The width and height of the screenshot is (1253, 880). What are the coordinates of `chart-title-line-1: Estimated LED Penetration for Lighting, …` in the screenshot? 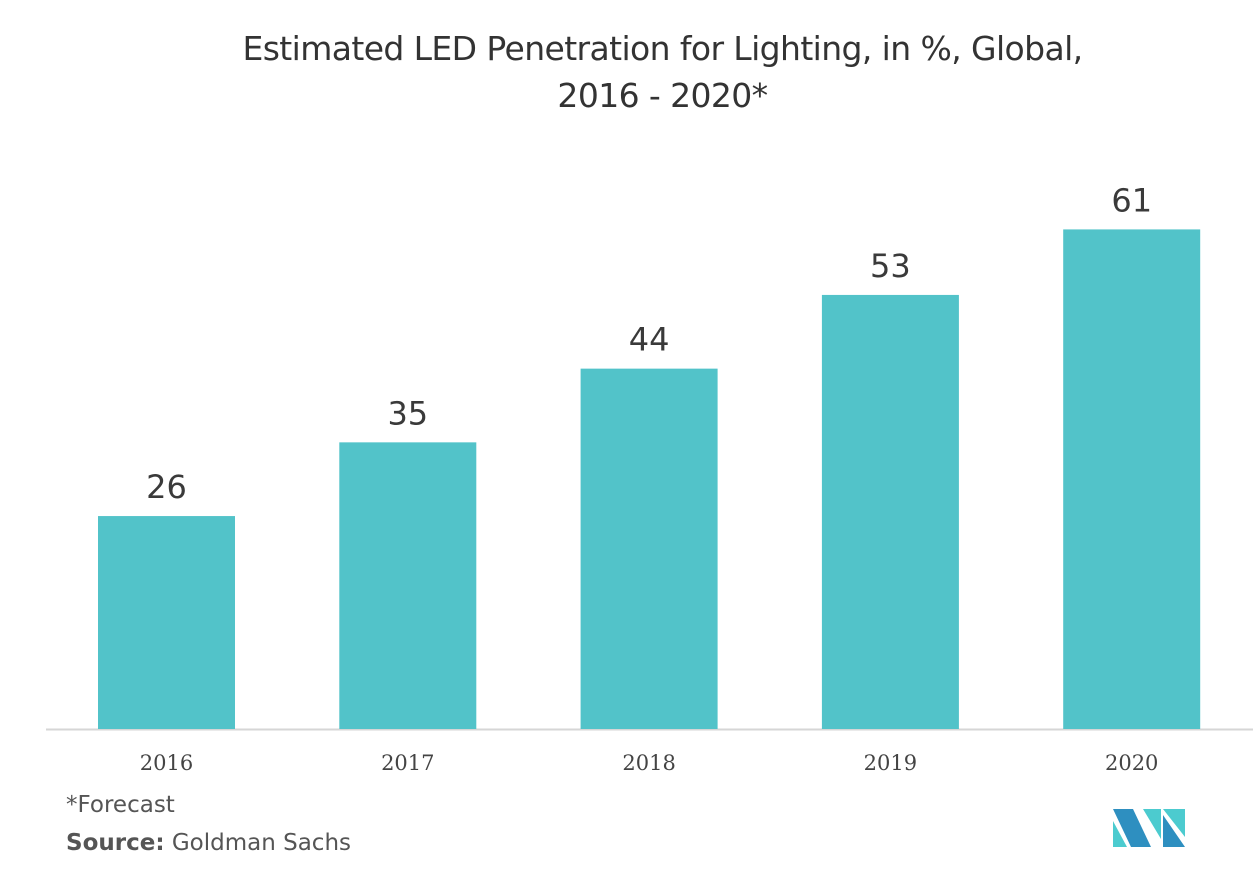 It's located at (662, 48).